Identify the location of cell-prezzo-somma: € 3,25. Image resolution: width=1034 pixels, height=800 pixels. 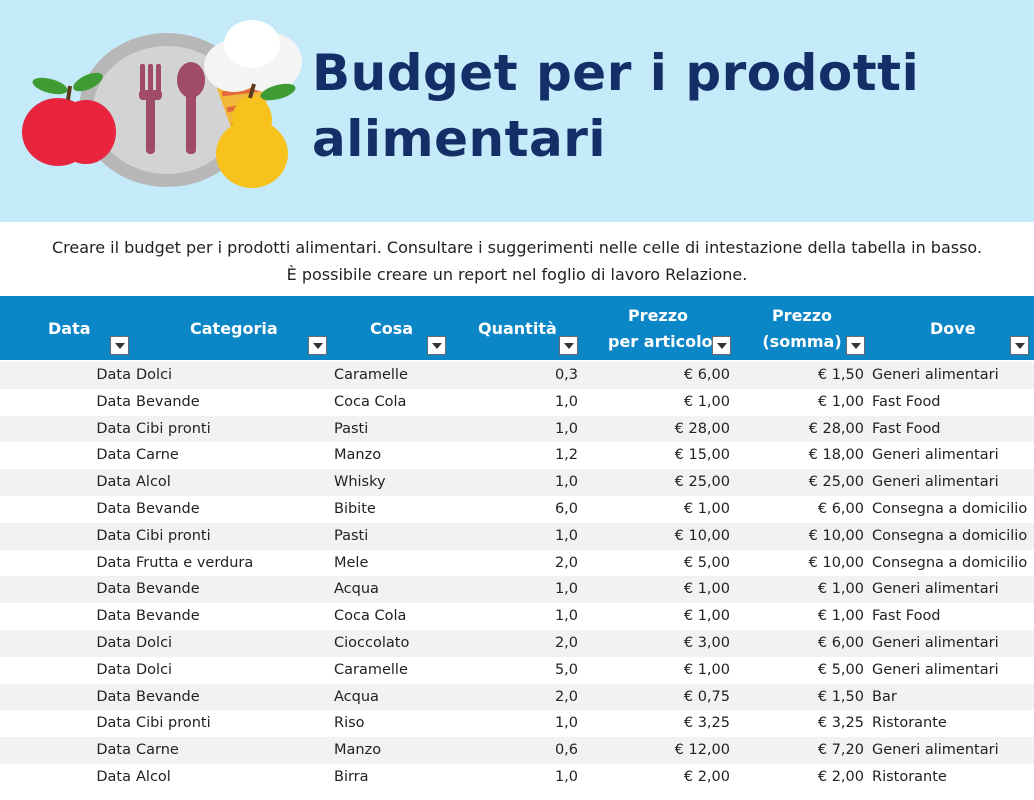
(840, 723).